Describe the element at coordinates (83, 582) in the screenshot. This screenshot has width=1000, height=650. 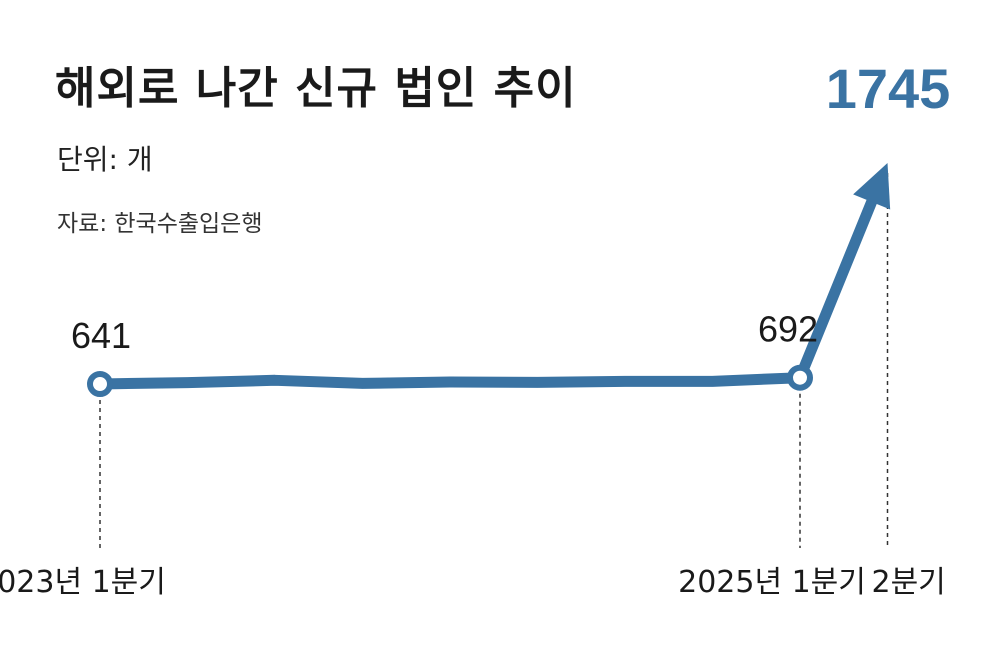
I see `x-tick-label: 2023년 1분기` at that location.